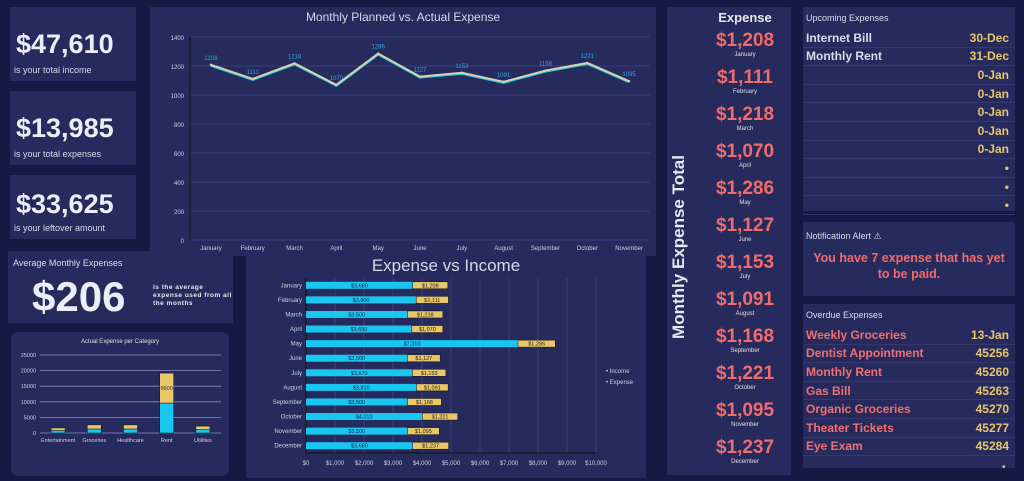  Describe the element at coordinates (992, 409) in the screenshot. I see `overdue-item-date: 45270` at that location.